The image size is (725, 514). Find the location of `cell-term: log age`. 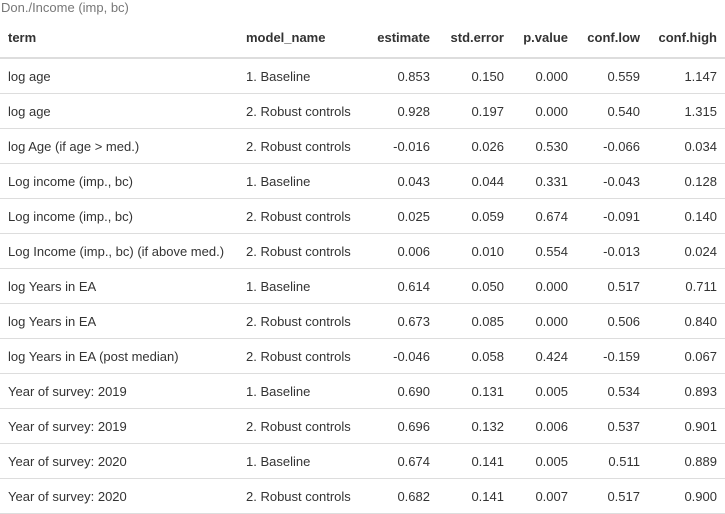

cell-term: log age is located at coordinates (119, 76).